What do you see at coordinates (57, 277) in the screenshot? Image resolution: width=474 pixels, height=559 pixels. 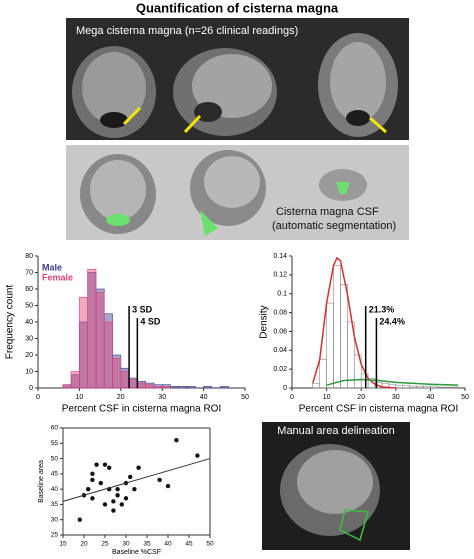 I see `legend-entry: Female` at bounding box center [57, 277].